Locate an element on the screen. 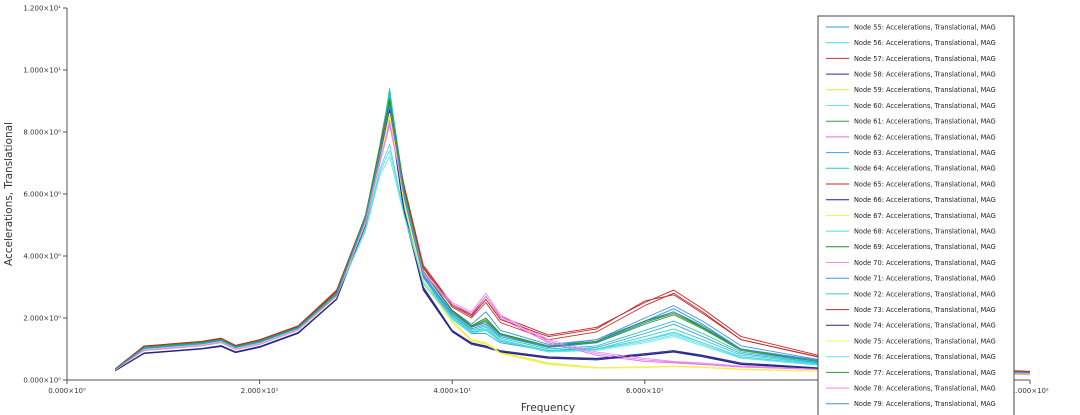  y-tick-label-5: 1.000×10¹ is located at coordinates (42, 71).